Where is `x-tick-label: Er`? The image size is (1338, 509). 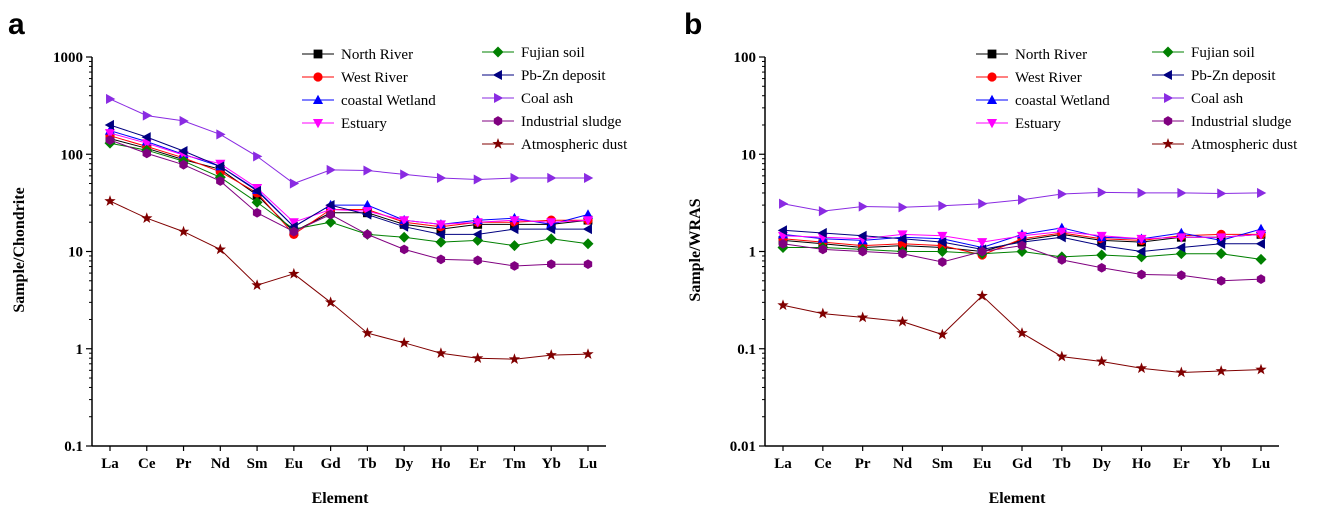 x-tick-label: Er is located at coordinates (477, 464).